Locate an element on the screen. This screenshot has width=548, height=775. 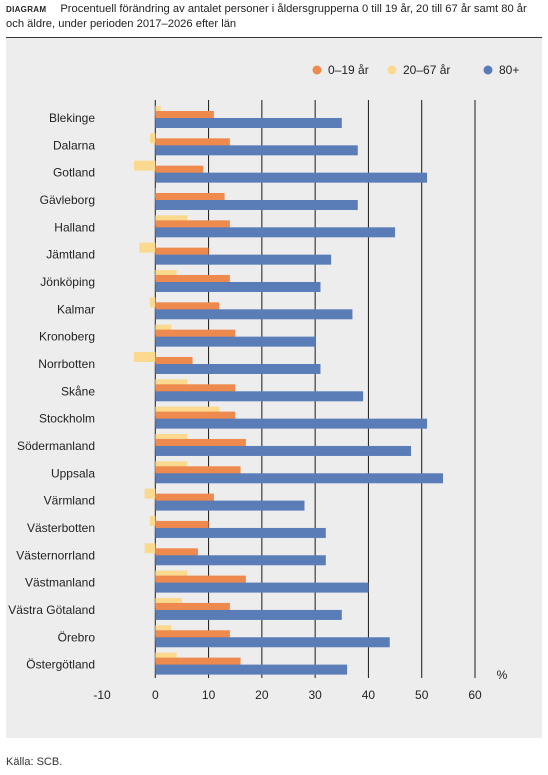
x-tick-label: 10 is located at coordinates (209, 695).